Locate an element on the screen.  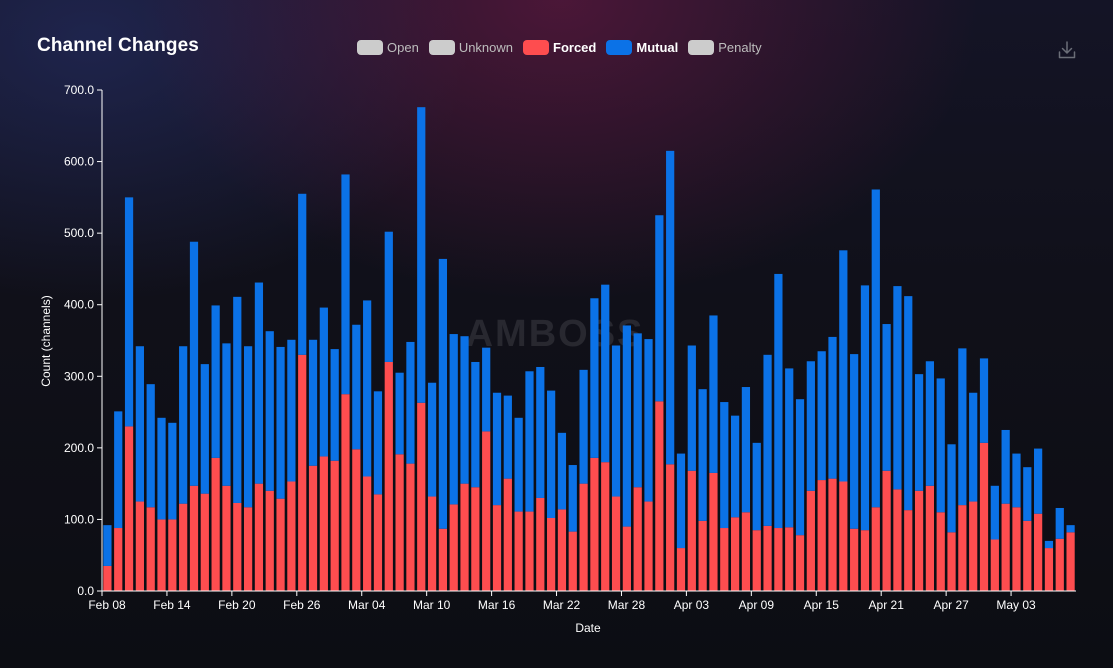
legend-item-forced: Forced is located at coordinates (559, 47).